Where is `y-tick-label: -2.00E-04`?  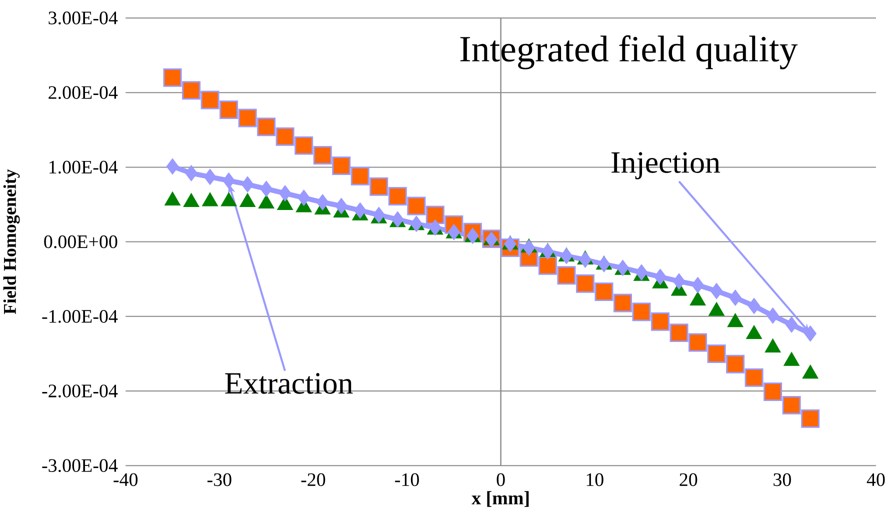
y-tick-label: -2.00E-04 is located at coordinates (80, 391).